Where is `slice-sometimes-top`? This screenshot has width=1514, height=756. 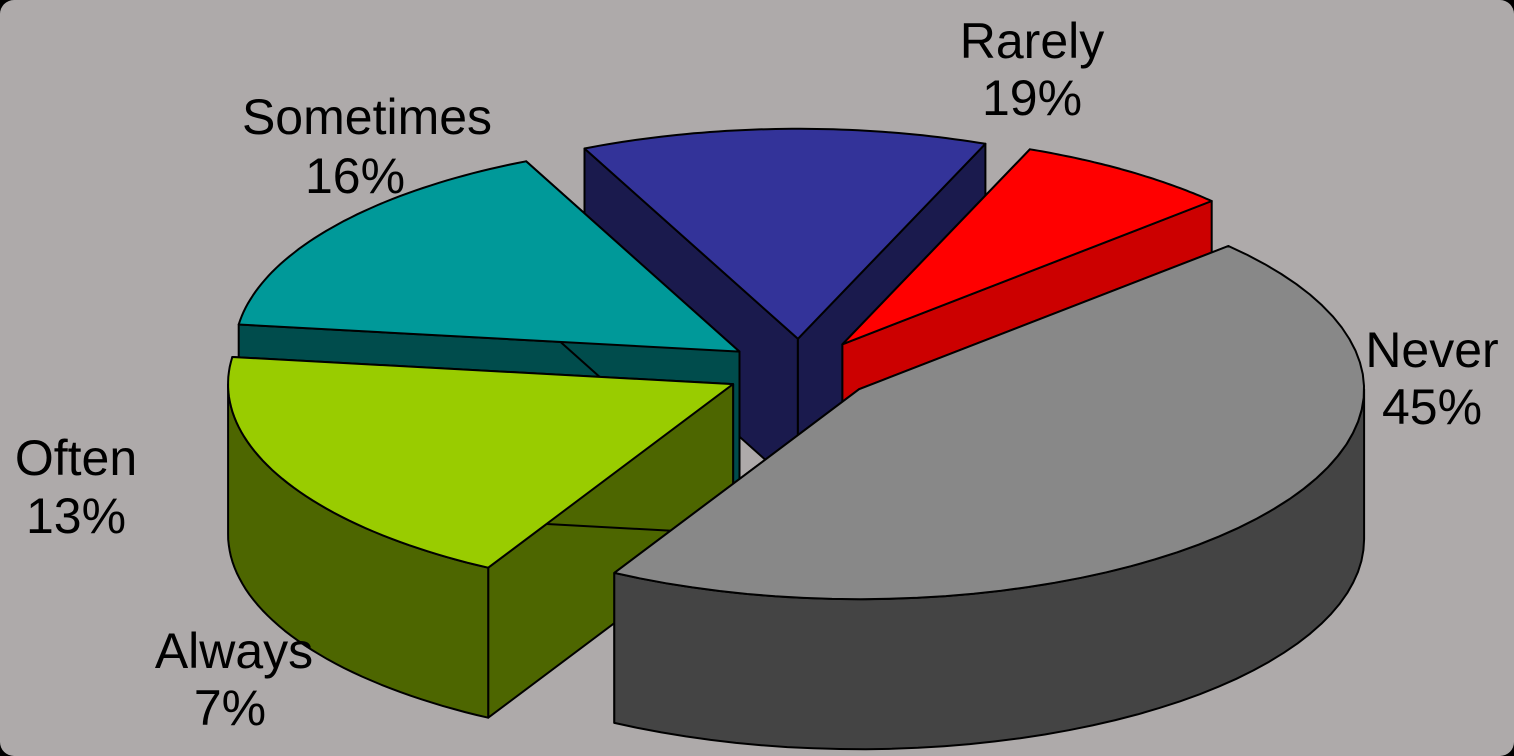 slice-sometimes-top is located at coordinates (489, 256).